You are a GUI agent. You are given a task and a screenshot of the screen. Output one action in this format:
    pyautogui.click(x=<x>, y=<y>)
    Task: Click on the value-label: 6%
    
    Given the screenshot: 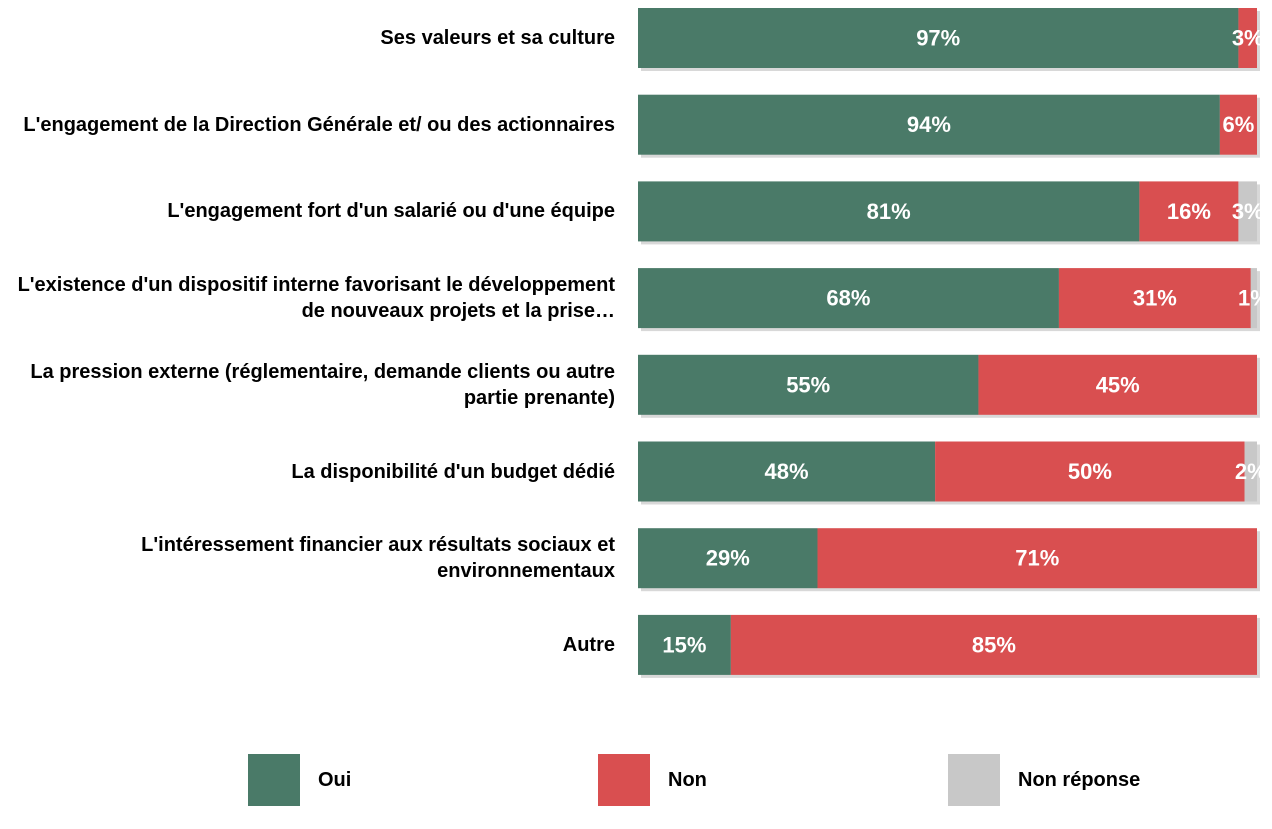 What is the action you would take?
    pyautogui.click(x=1239, y=124)
    